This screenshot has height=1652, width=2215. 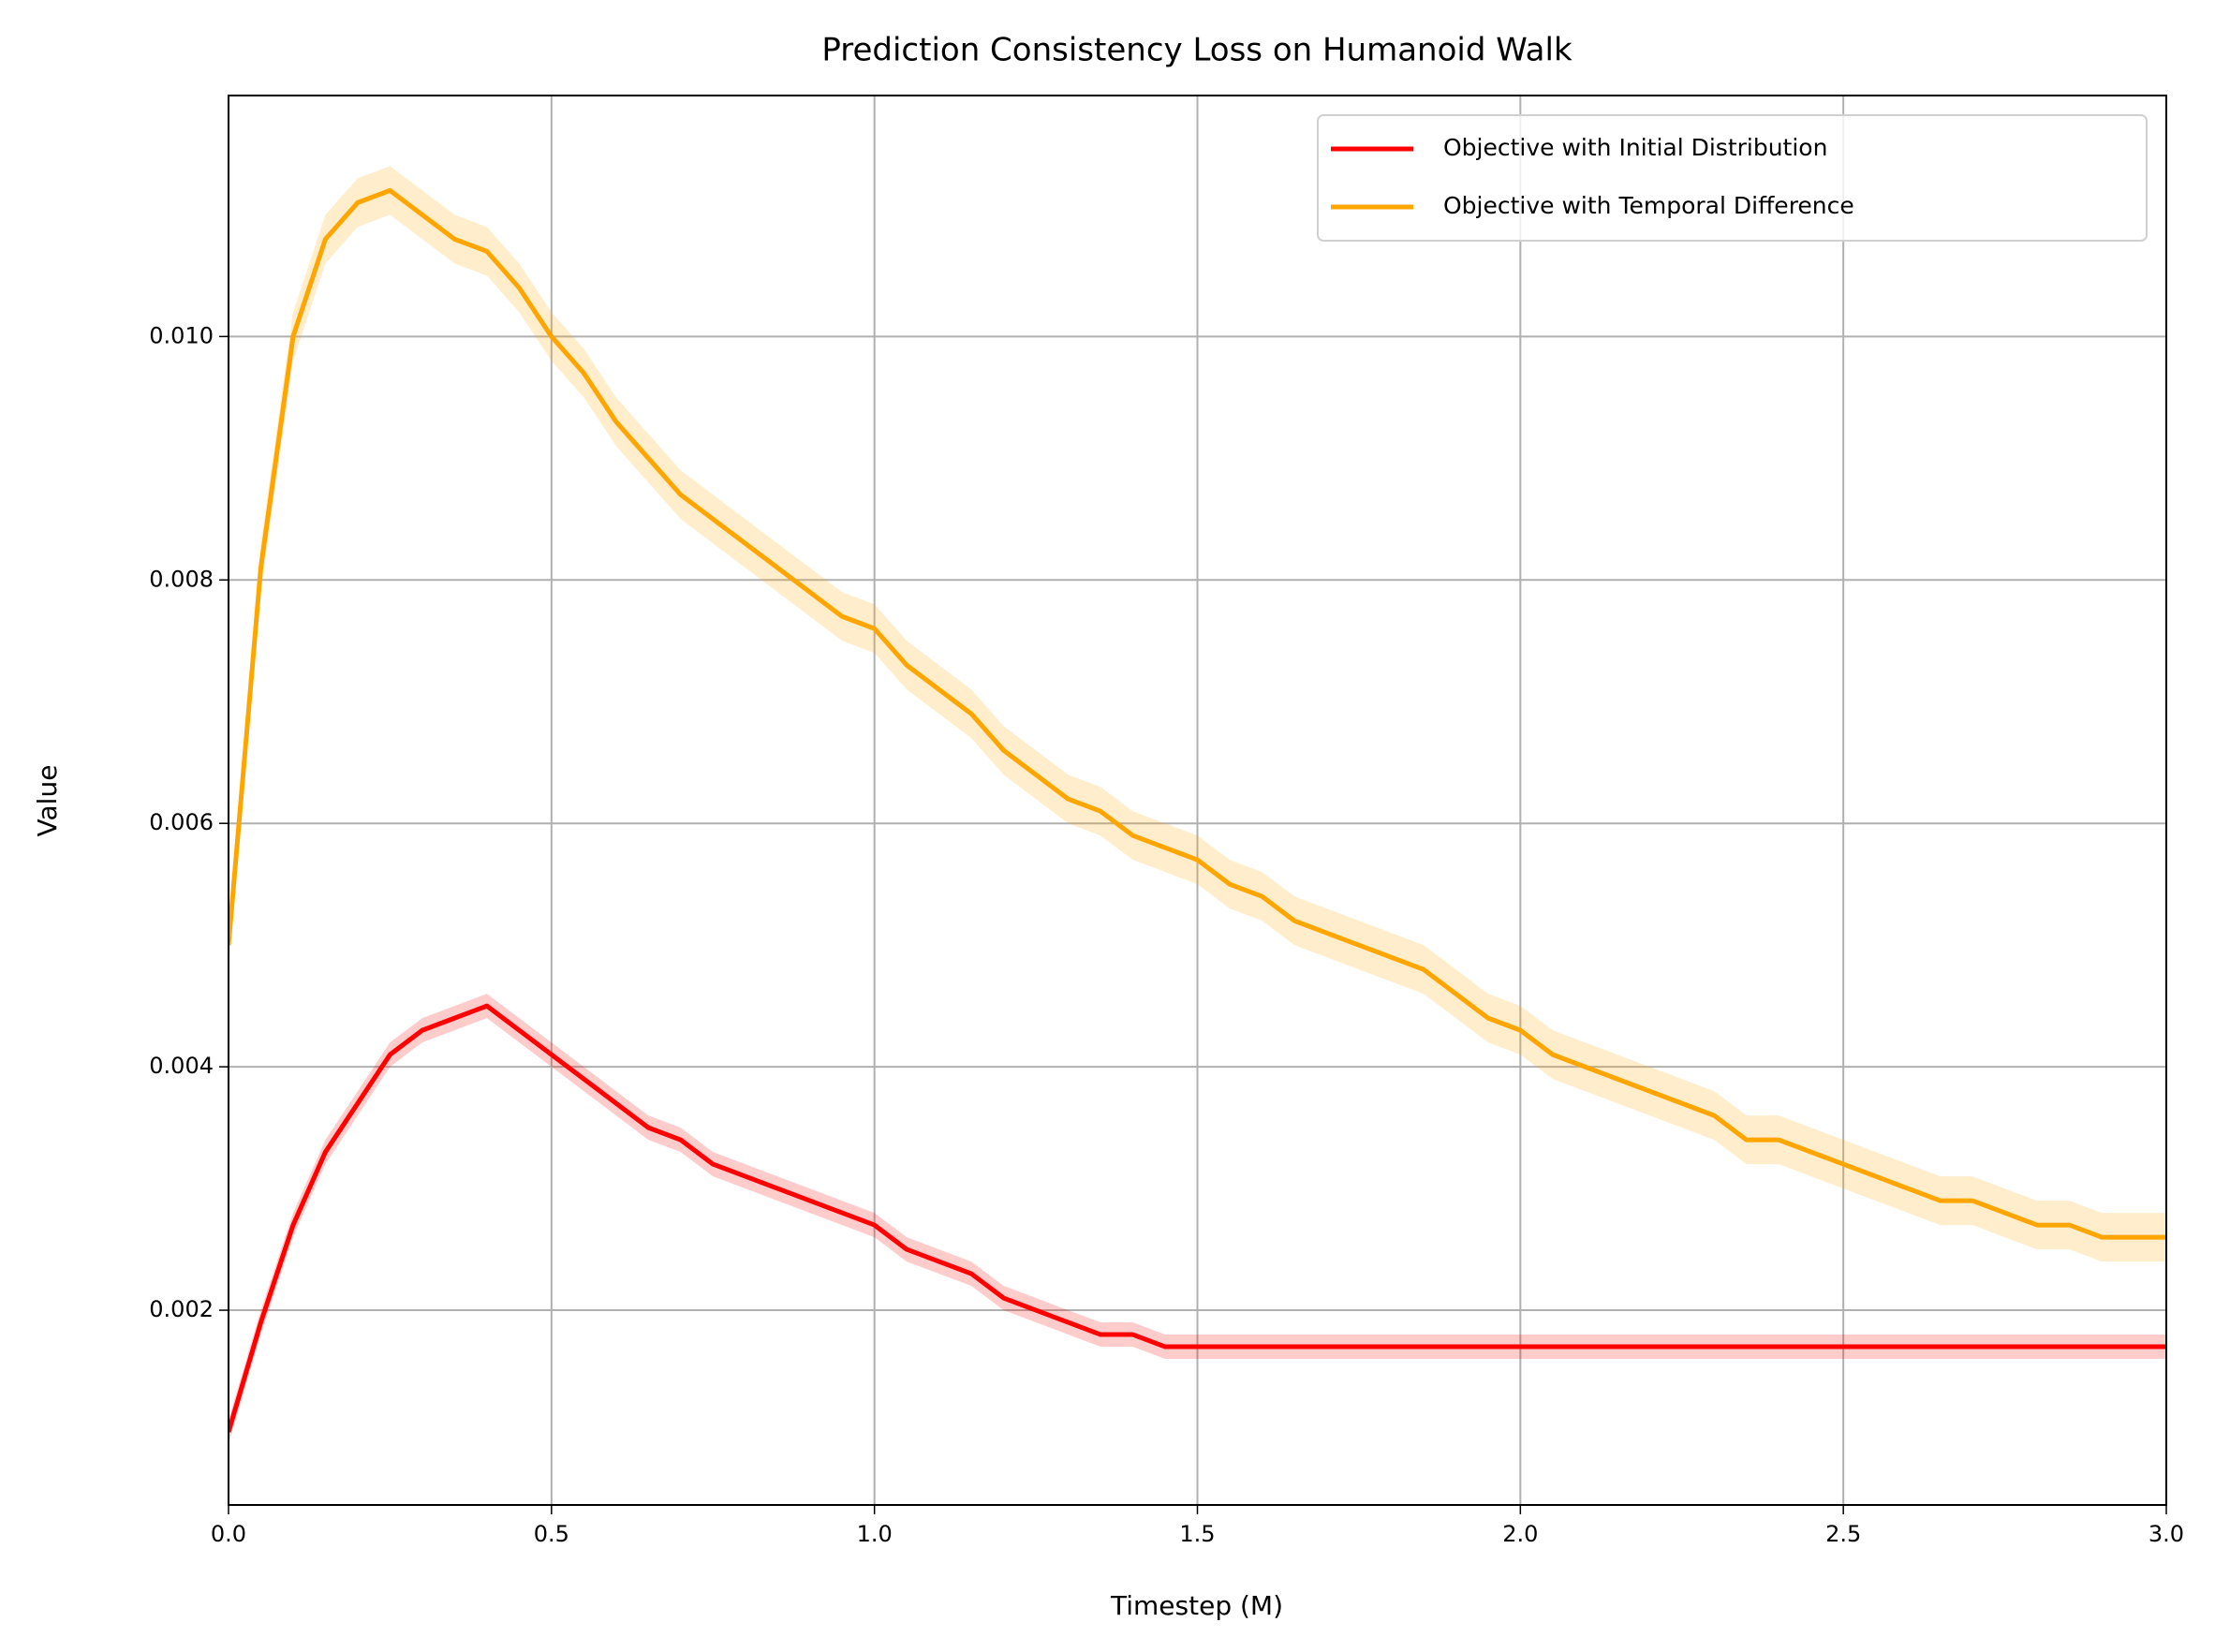 I want to click on legend-label: Objective with Temporal Difference, so click(x=1648, y=205).